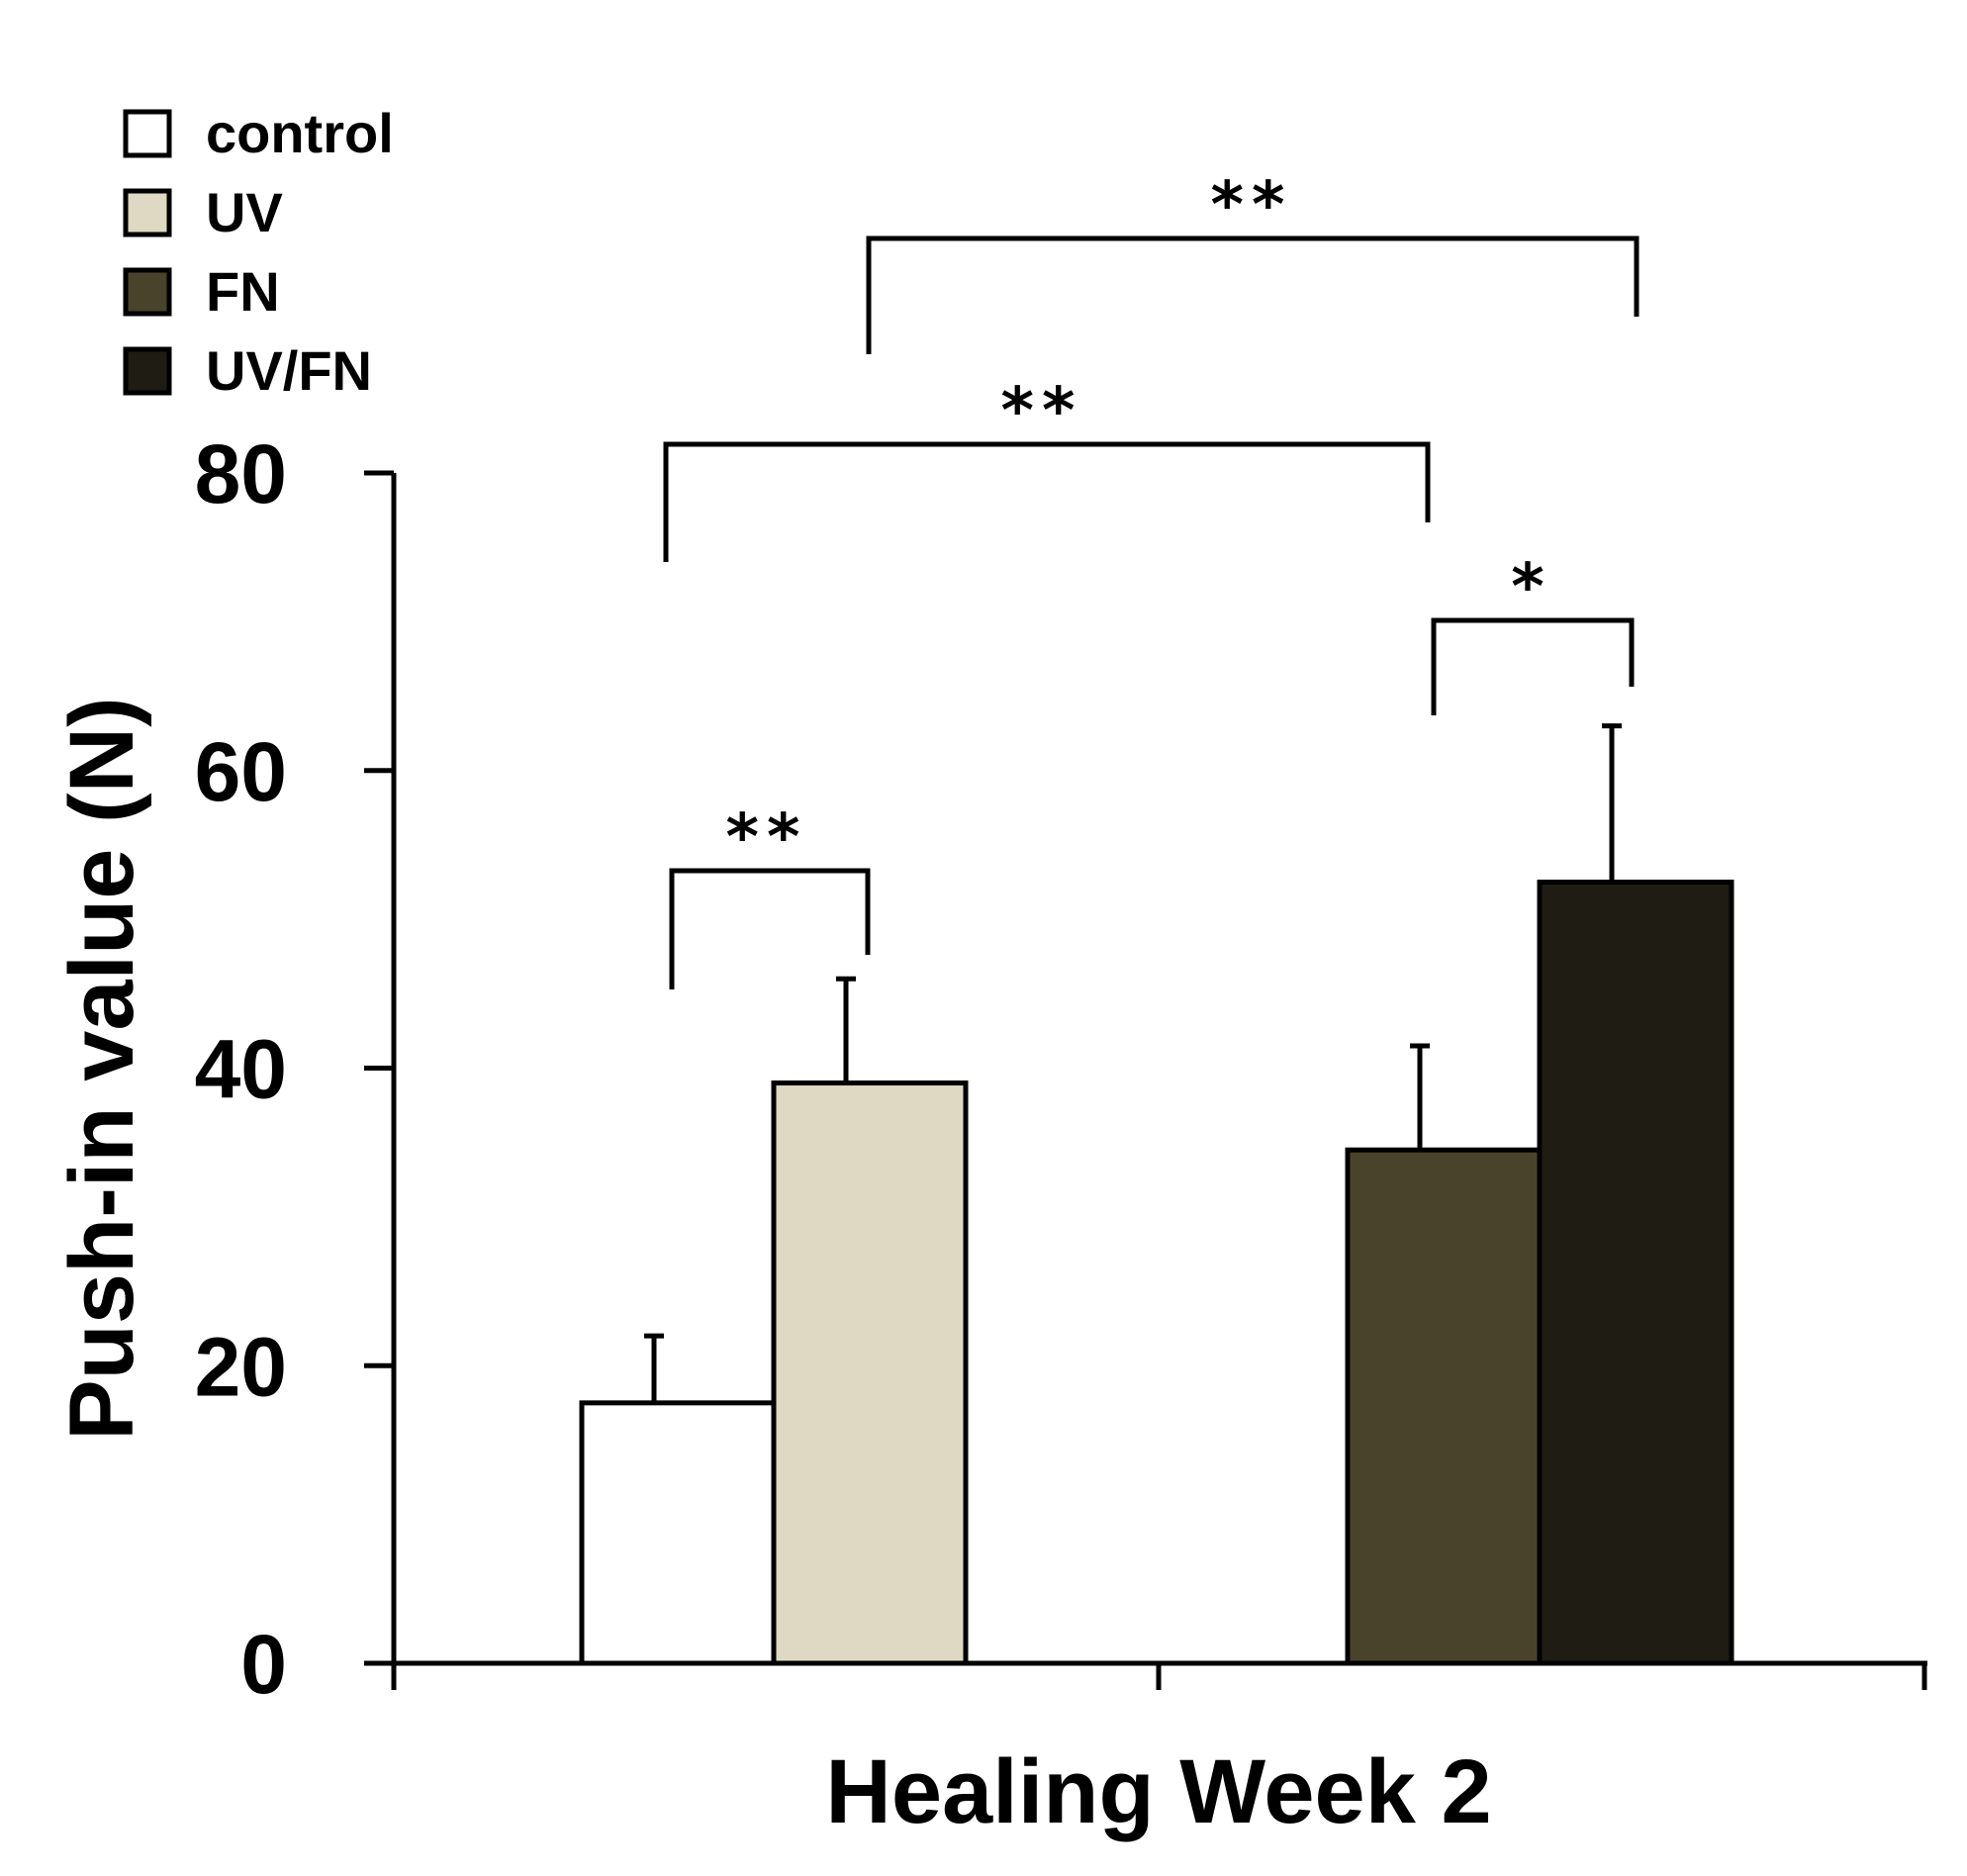  Describe the element at coordinates (258, 252) in the screenshot. I see `legend: control UV FN UV/FN` at that location.